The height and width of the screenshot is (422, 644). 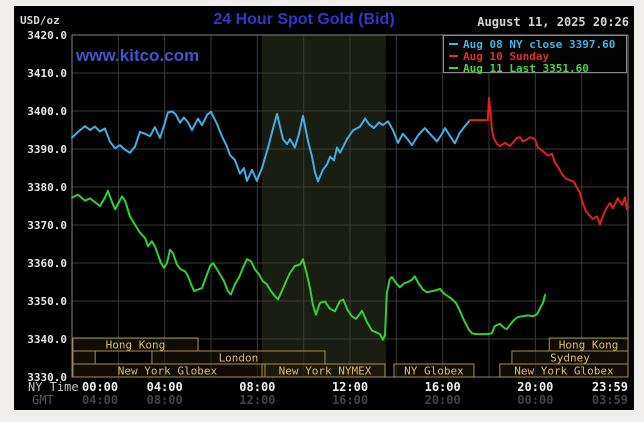 What do you see at coordinates (47, 35) in the screenshot?
I see `y-axis-tick-label: 3420.0` at bounding box center [47, 35].